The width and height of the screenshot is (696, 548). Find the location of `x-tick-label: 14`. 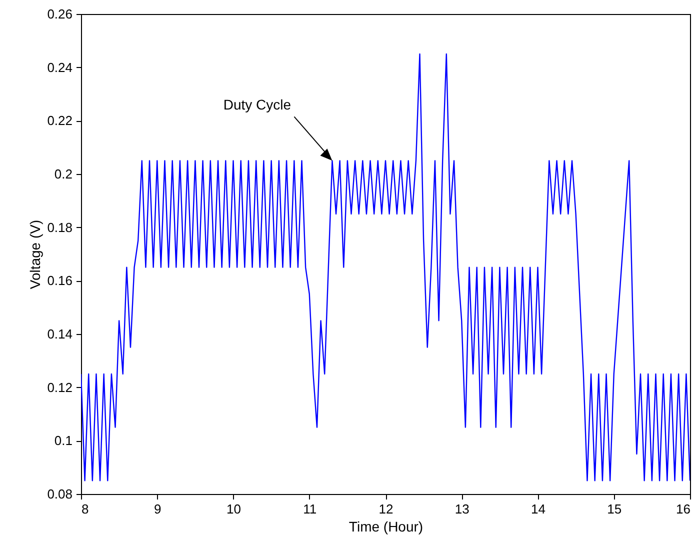

x-tick-label: 14 is located at coordinates (538, 509).